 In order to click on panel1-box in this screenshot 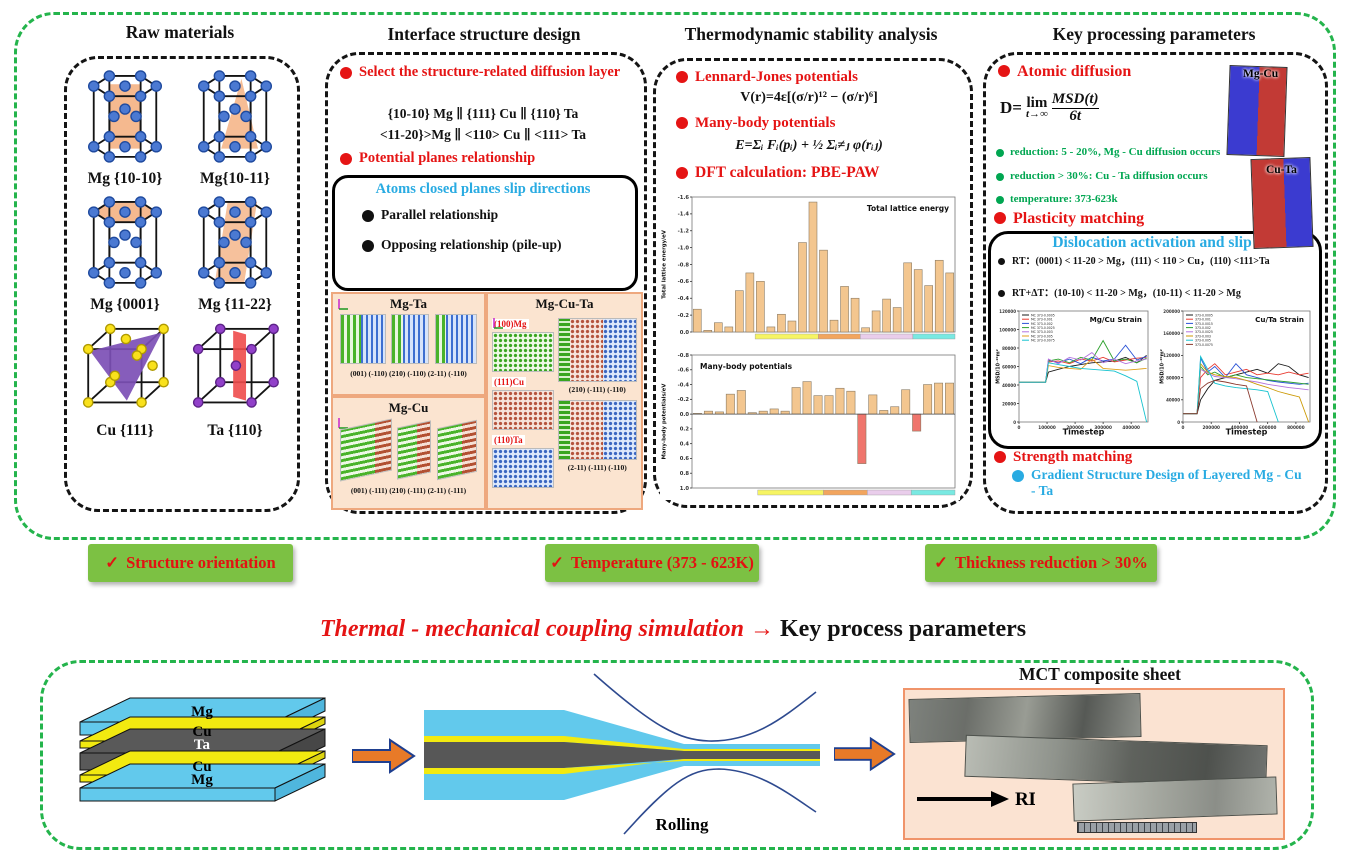, I will do `click(182, 284)`.